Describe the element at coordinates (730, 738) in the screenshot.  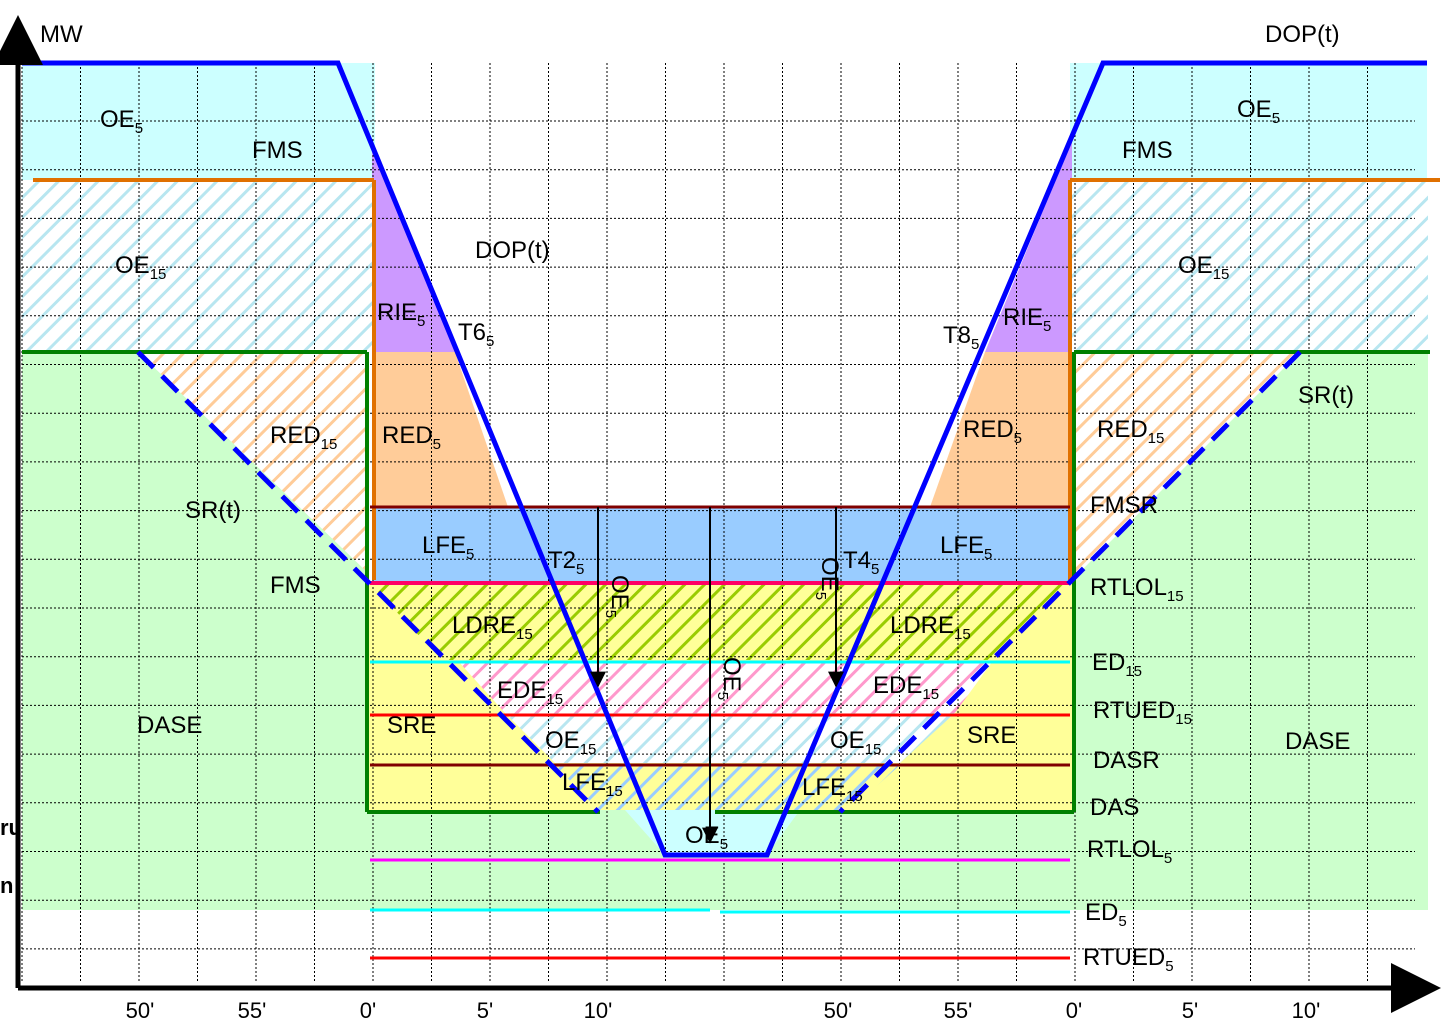
I see `oe15-small-area` at that location.